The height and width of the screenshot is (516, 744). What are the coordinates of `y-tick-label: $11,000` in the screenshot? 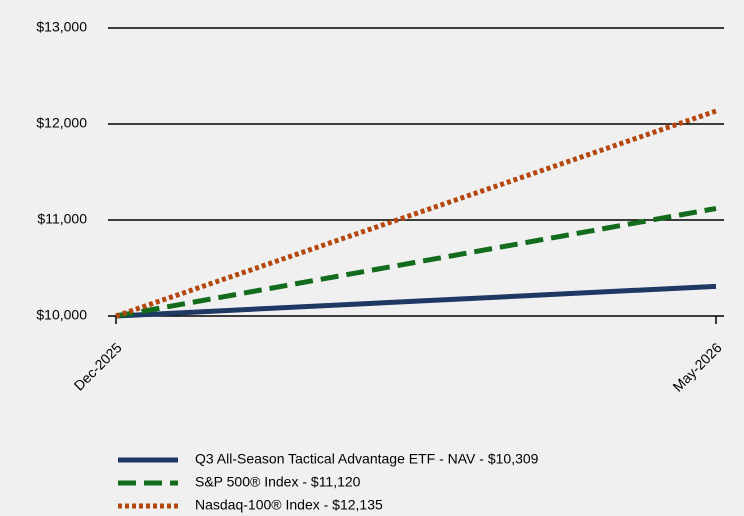 It's located at (62, 219).